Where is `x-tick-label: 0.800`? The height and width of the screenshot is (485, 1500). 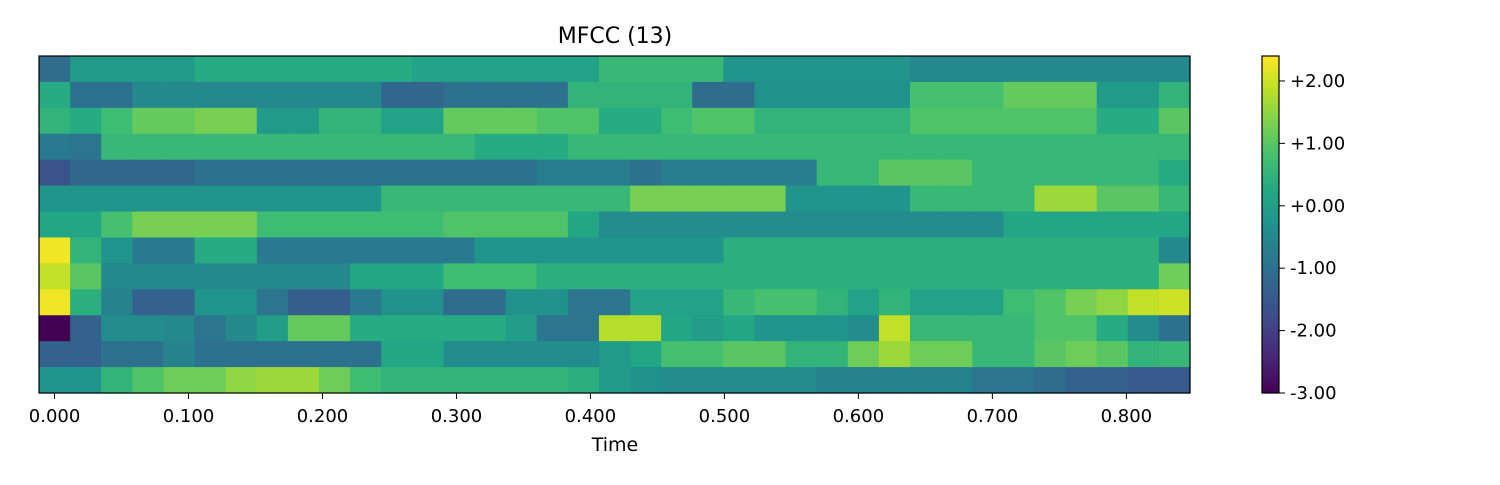
x-tick-label: 0.800 is located at coordinates (1127, 416).